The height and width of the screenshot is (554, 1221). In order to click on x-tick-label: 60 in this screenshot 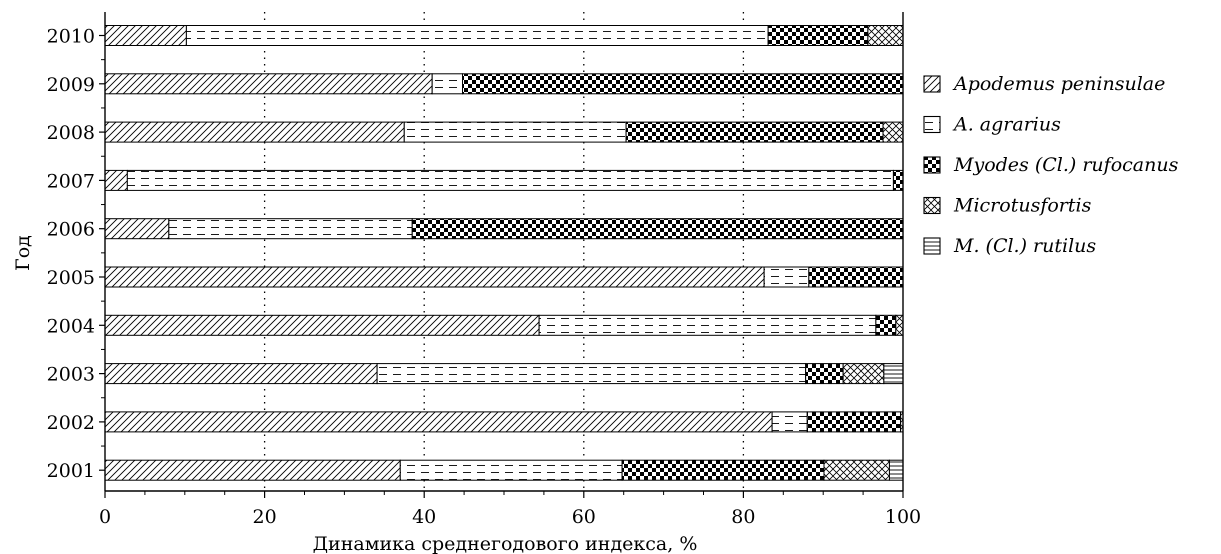, I will do `click(584, 517)`.